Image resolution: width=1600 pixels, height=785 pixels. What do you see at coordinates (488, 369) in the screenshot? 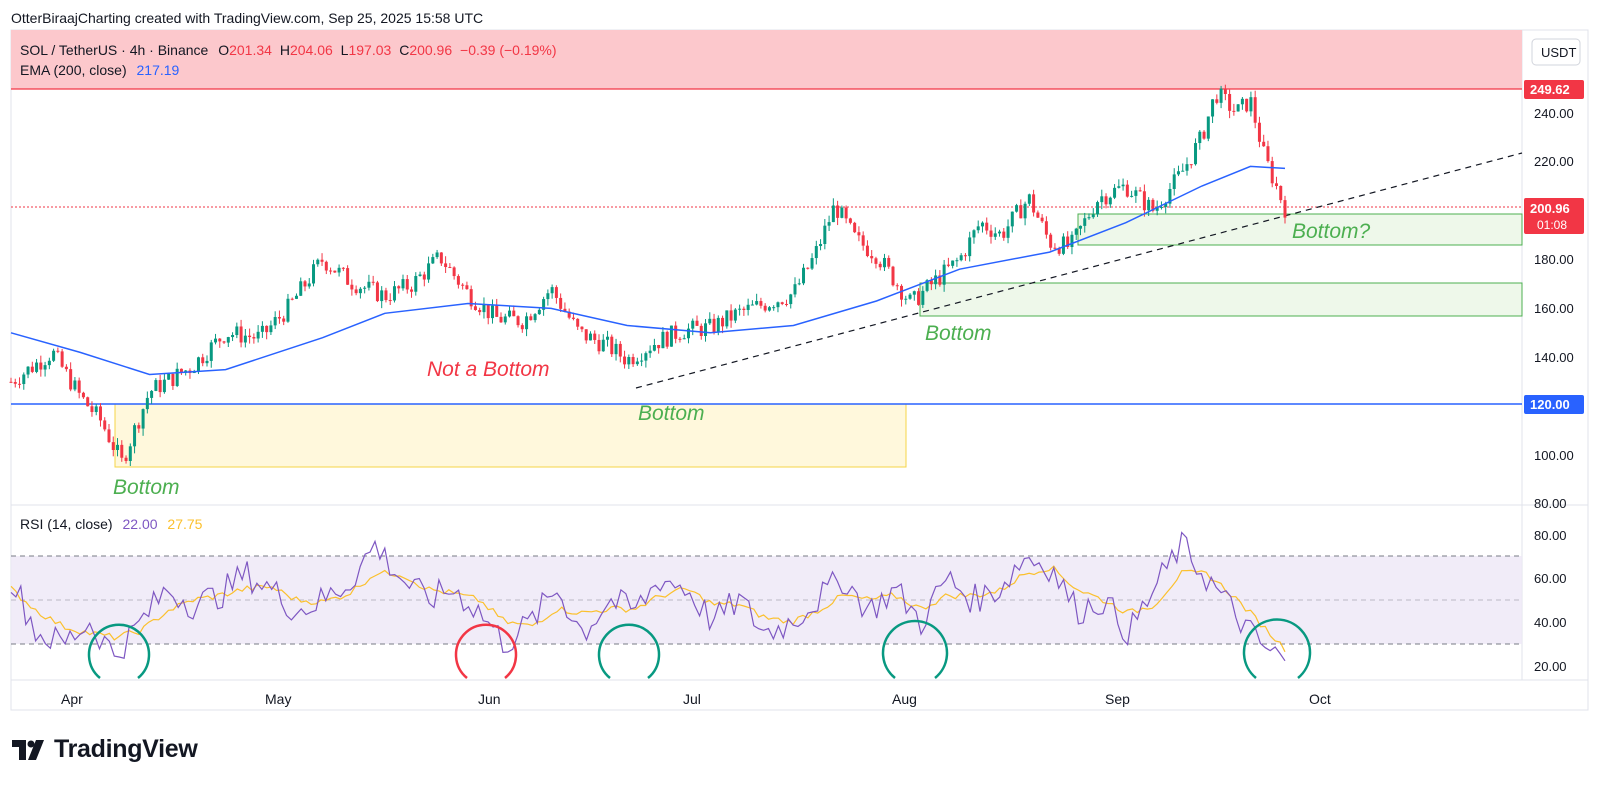
I see `annotation-not-a-bottom: Not a Bottom` at bounding box center [488, 369].